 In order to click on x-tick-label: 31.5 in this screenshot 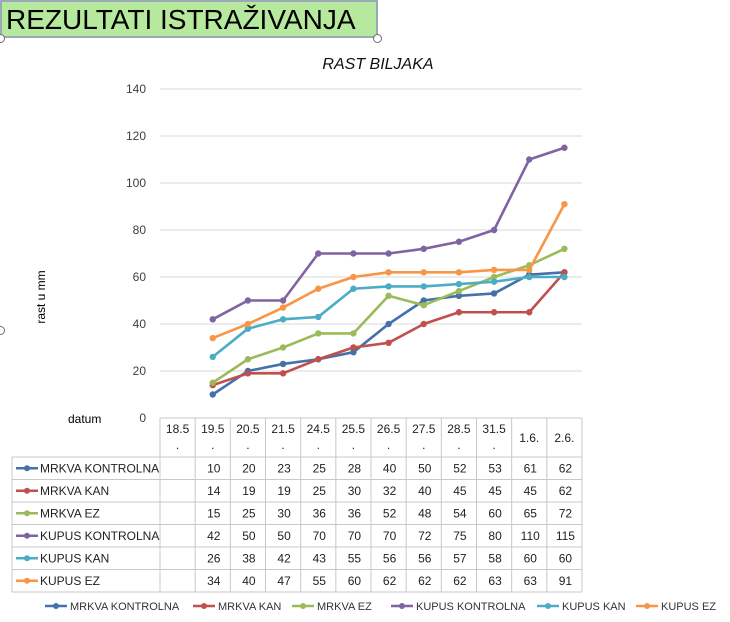, I will do `click(494, 429)`.